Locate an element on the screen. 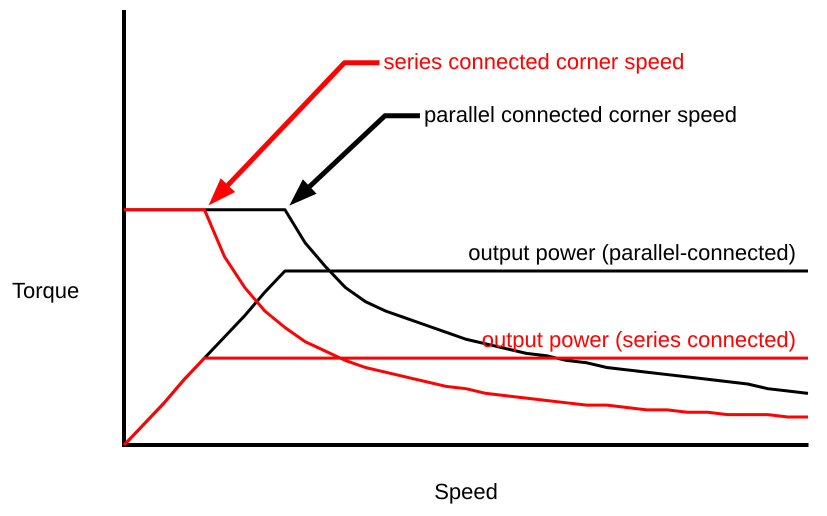  series-label: output power (parallel-connected) is located at coordinates (632, 253).